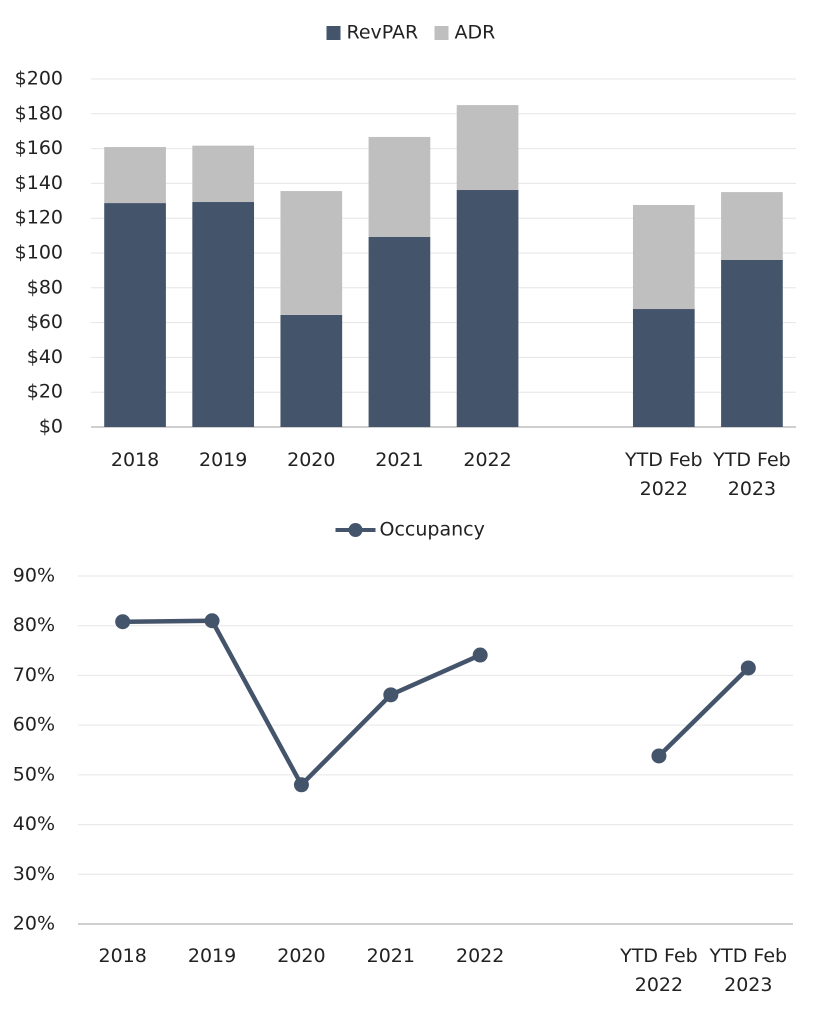  Describe the element at coordinates (45, 322) in the screenshot. I see `y-tick-label: $60` at that location.